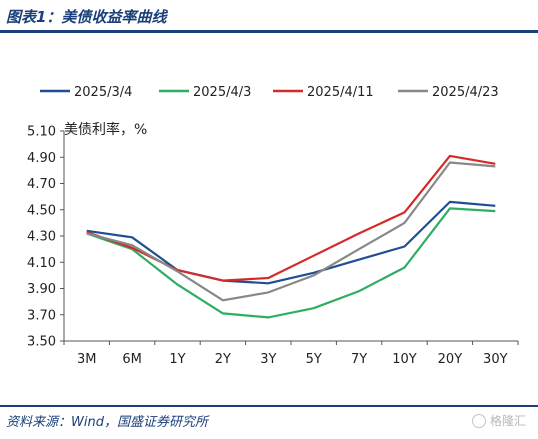  What do you see at coordinates (340, 92) in the screenshot?
I see `legend-label: 2025/4/11` at bounding box center [340, 92].